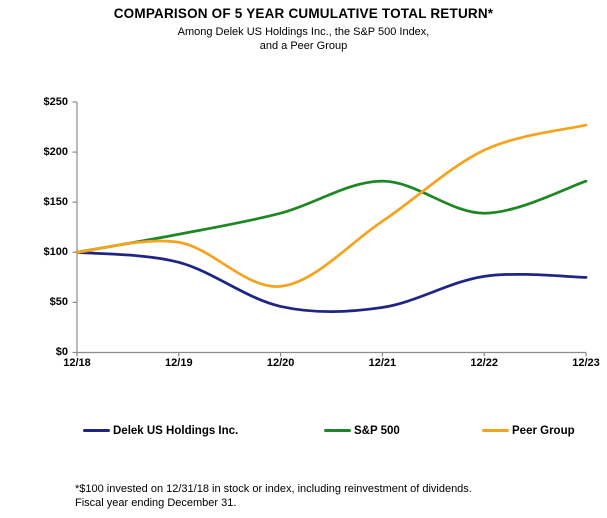 The width and height of the screenshot is (607, 518). What do you see at coordinates (55, 101) in the screenshot?
I see `y-axis-tick-label: $250` at bounding box center [55, 101].